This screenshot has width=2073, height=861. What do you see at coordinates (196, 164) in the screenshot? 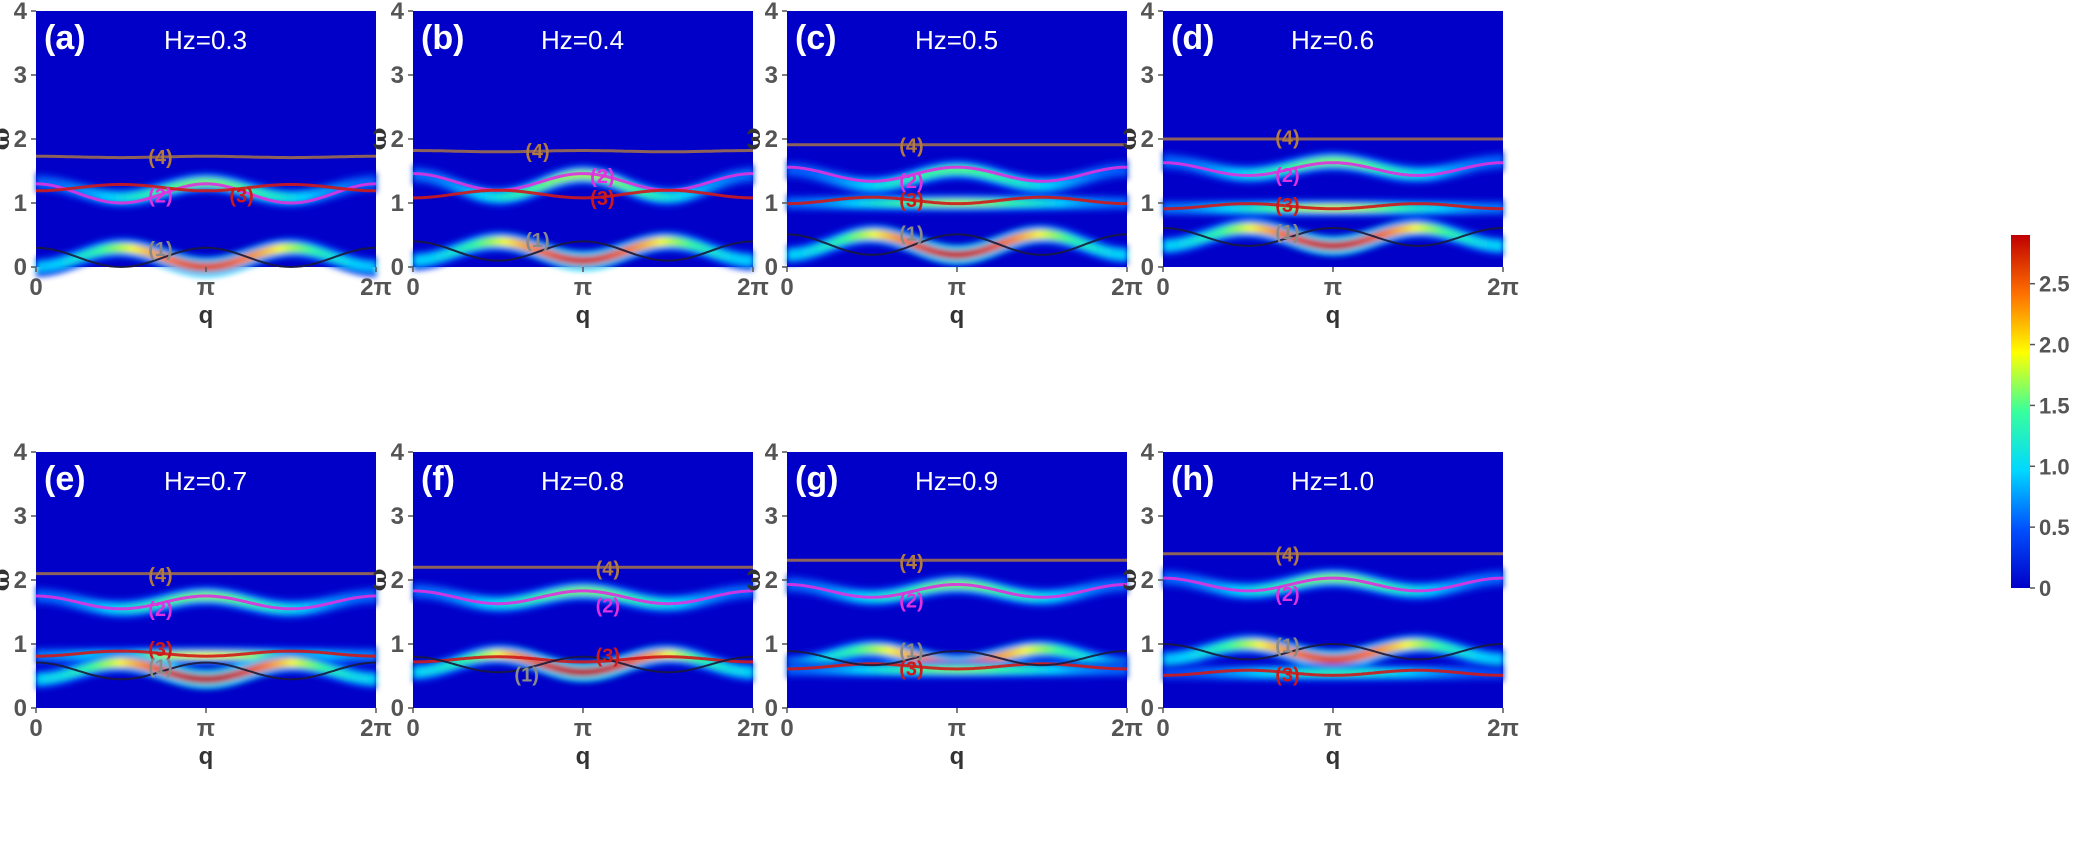
I see `axes: 0 1 2 3 4 0 π 2π q ω` at bounding box center [196, 164].